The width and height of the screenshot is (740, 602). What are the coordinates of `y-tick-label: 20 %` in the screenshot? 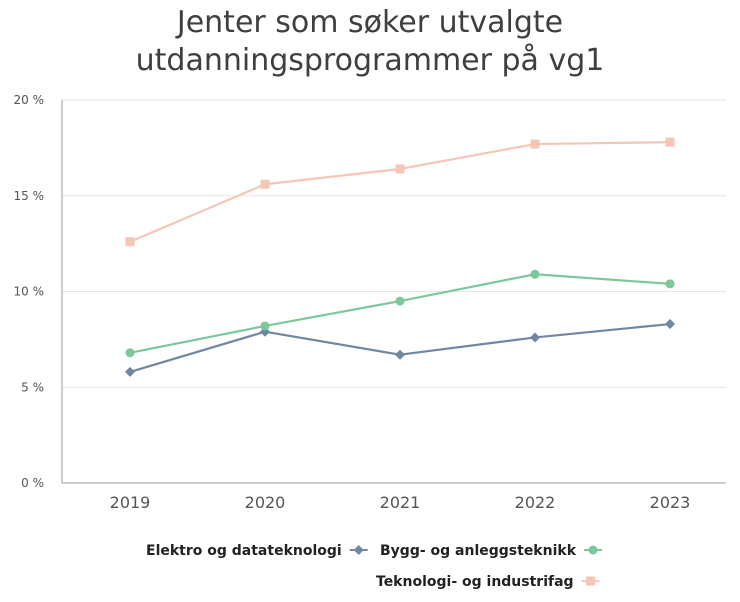 It's located at (29, 100).